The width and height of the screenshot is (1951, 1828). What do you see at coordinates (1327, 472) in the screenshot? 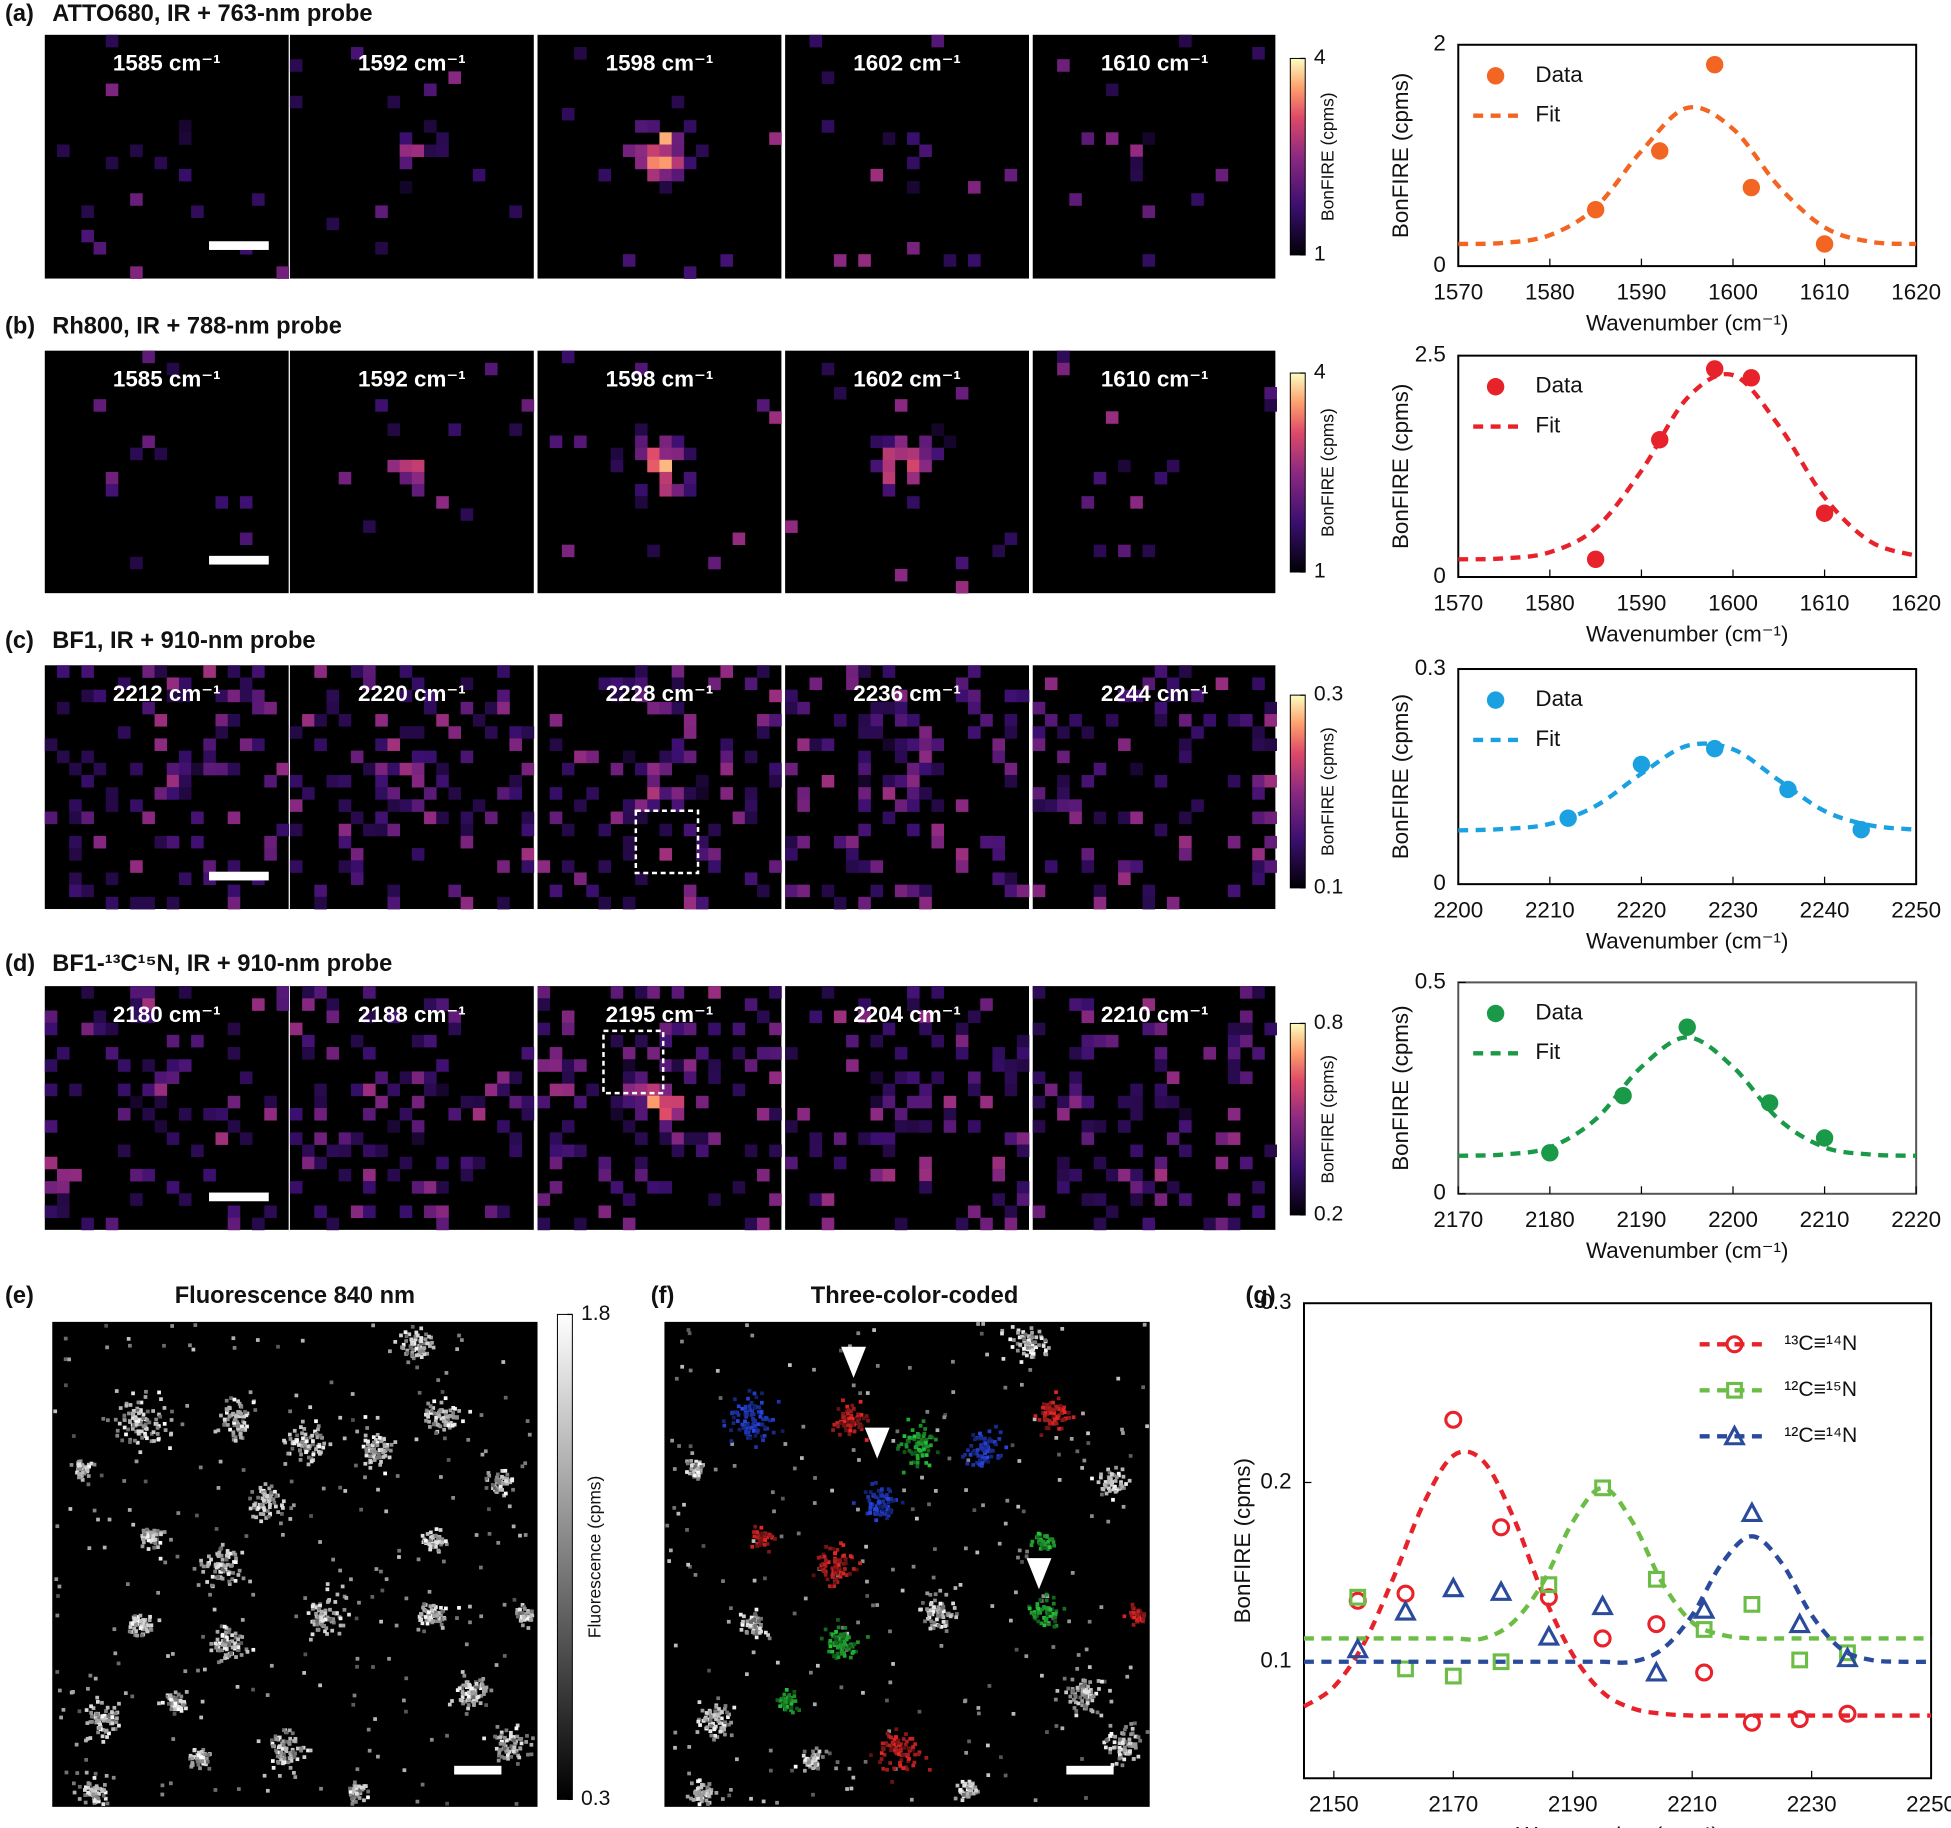
I see `colorbar-label: BonFIRE (cpms)` at bounding box center [1327, 472].